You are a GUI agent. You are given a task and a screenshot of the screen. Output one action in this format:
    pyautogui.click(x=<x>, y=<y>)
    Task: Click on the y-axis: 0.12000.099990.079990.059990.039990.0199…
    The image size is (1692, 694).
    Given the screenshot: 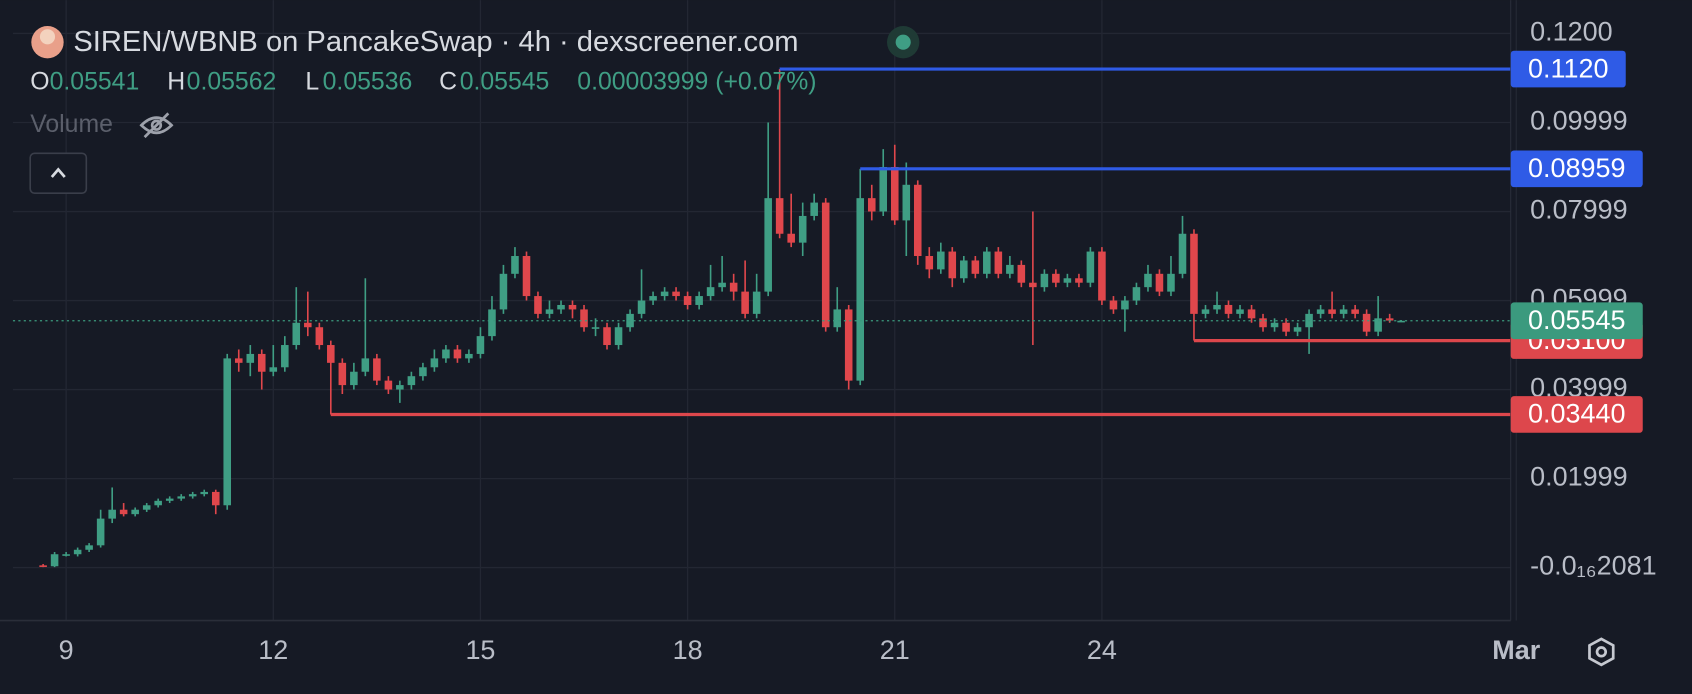 What is the action you would take?
    pyautogui.click(x=1593, y=299)
    